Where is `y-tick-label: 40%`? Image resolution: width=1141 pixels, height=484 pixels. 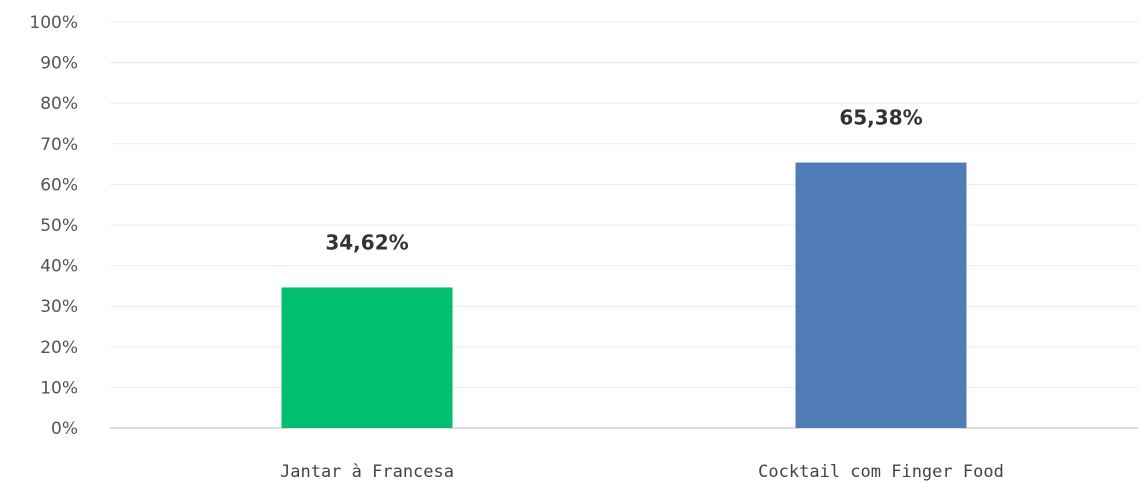 y-tick-label: 40% is located at coordinates (59, 267).